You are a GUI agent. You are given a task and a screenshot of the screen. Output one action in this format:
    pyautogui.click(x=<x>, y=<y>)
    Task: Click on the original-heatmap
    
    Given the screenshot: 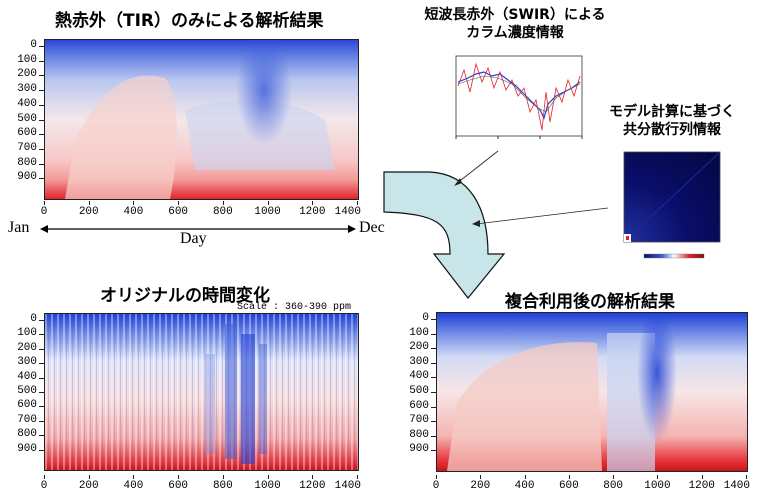 What is the action you would take?
    pyautogui.click(x=201, y=392)
    